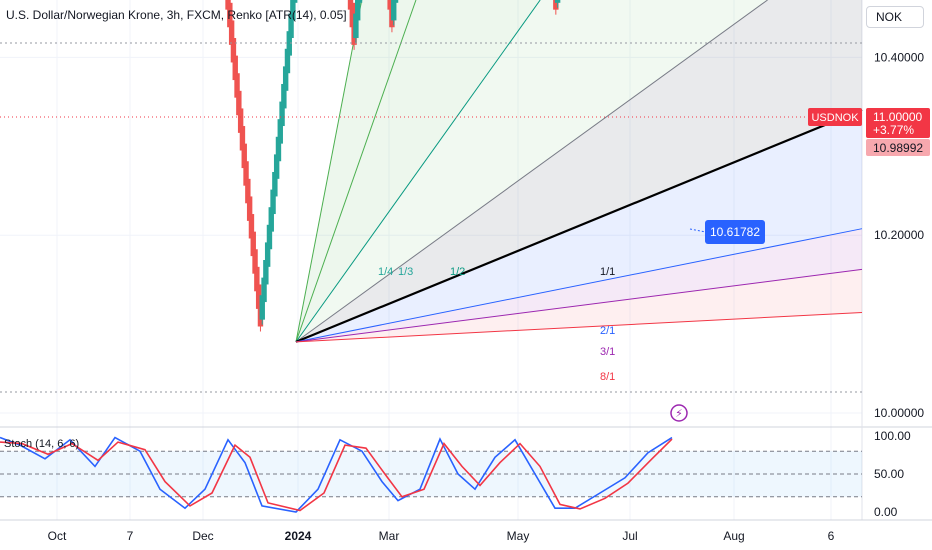  I want to click on last-price-badge, so click(898, 123).